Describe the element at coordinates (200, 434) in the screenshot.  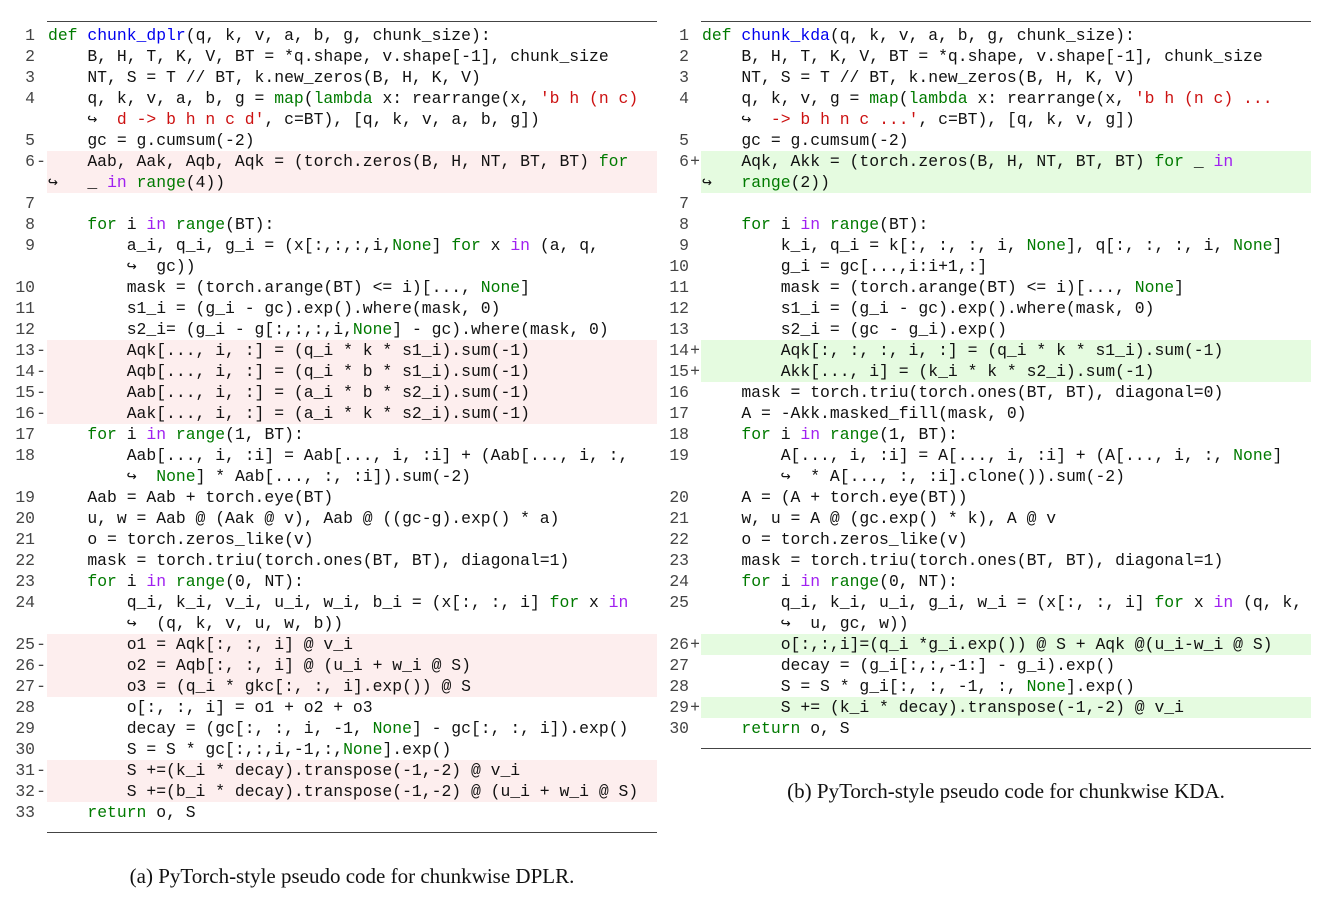
I see `code-token: range` at that location.